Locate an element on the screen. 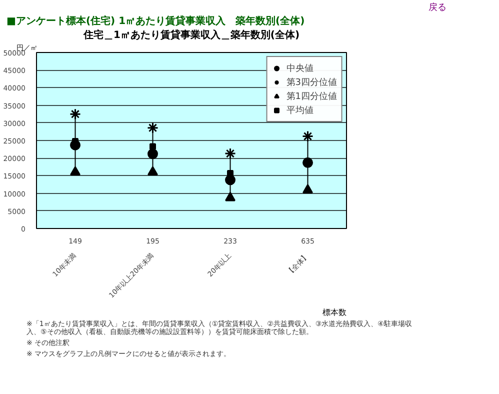 The width and height of the screenshot is (499, 394). chart-subtitle: 住宅＿1㎡あたり賃貸事業収入＿築年数別(全体) is located at coordinates (191, 35).